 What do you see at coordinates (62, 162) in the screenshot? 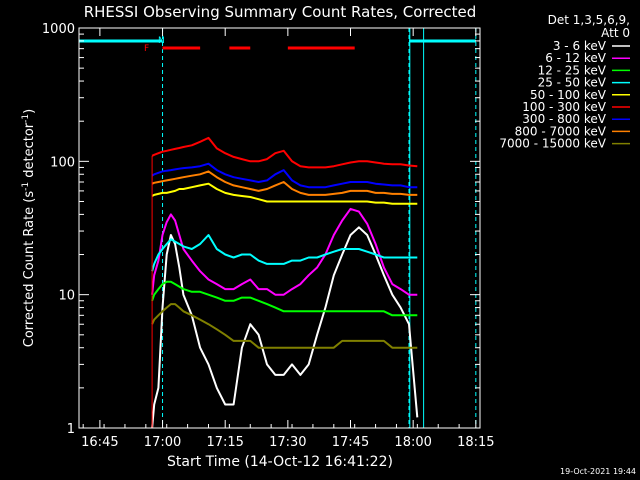
I see `y-tick-label-2: 100` at bounding box center [62, 162].